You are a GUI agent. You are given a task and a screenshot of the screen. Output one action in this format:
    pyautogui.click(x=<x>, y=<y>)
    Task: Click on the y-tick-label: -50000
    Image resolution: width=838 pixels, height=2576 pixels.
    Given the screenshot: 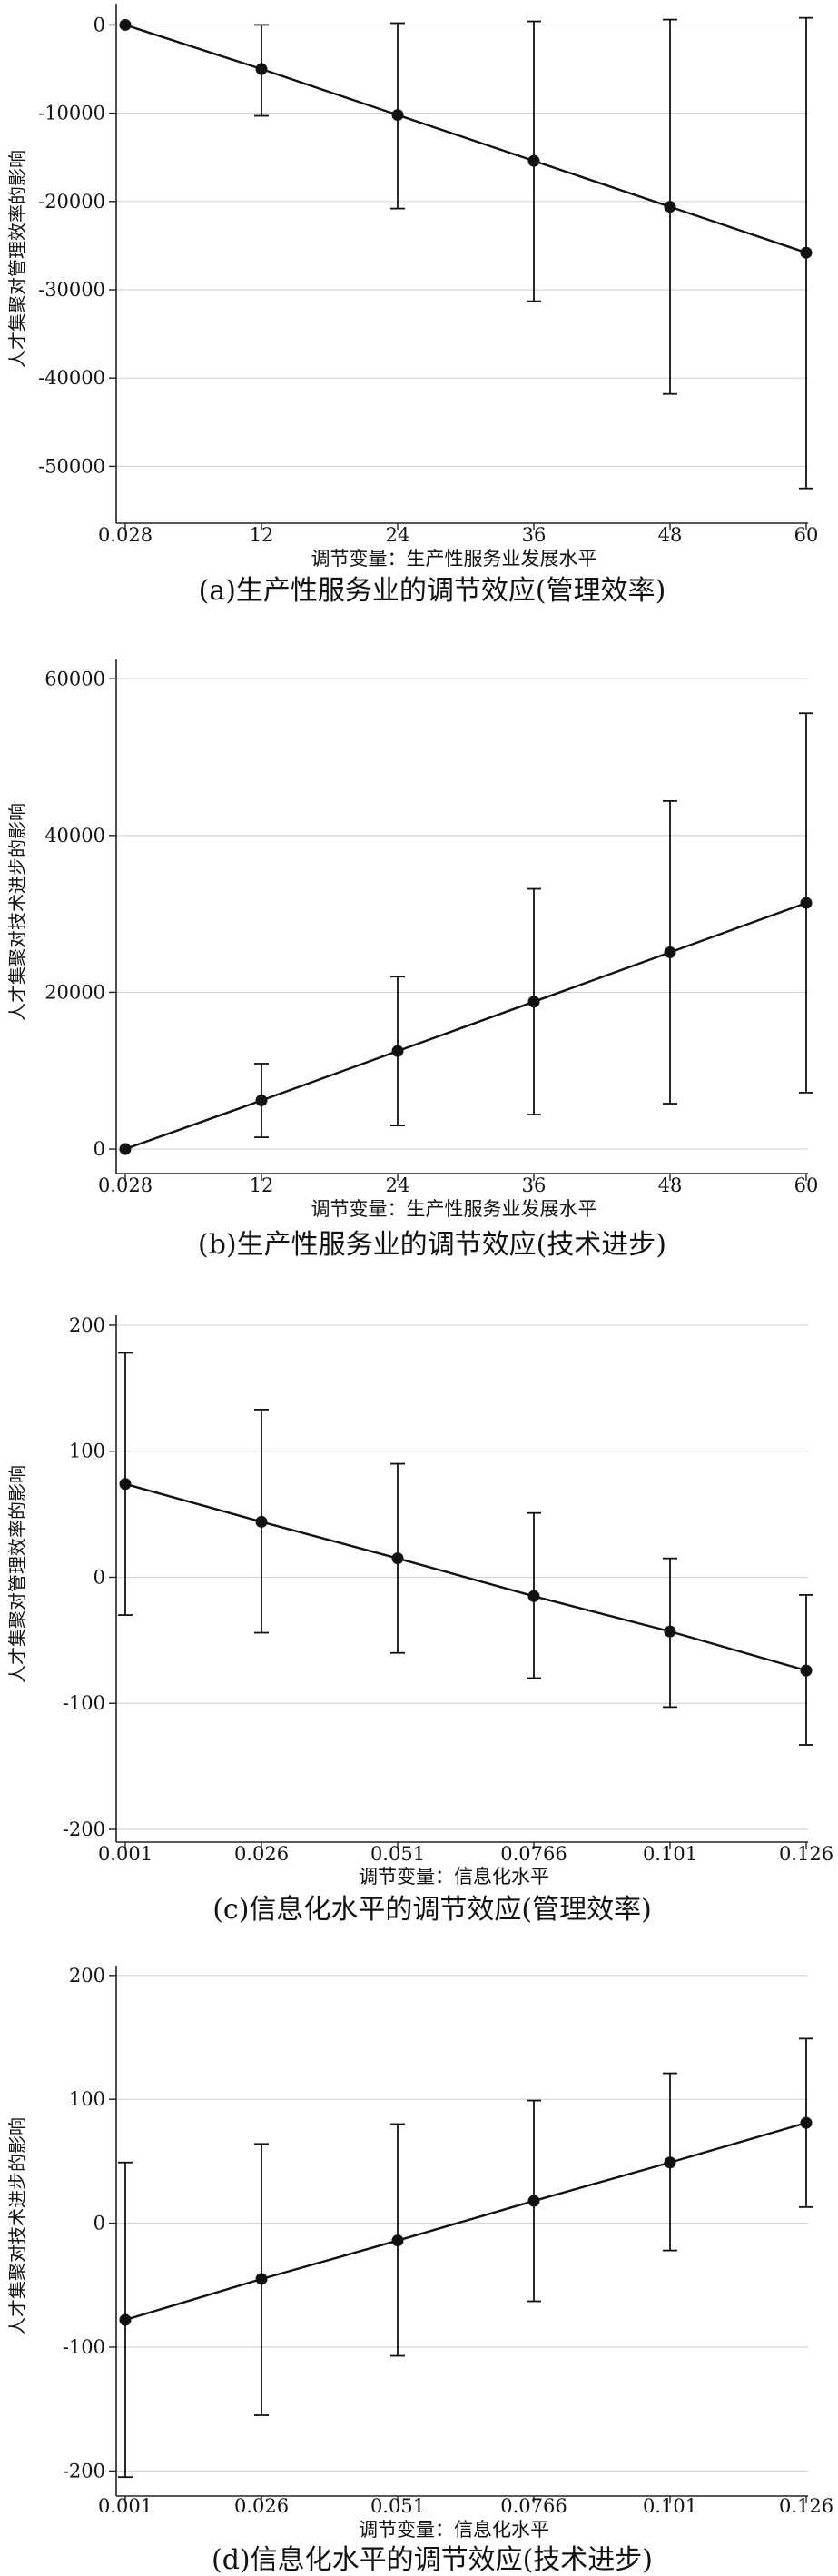 What is the action you would take?
    pyautogui.click(x=71, y=466)
    